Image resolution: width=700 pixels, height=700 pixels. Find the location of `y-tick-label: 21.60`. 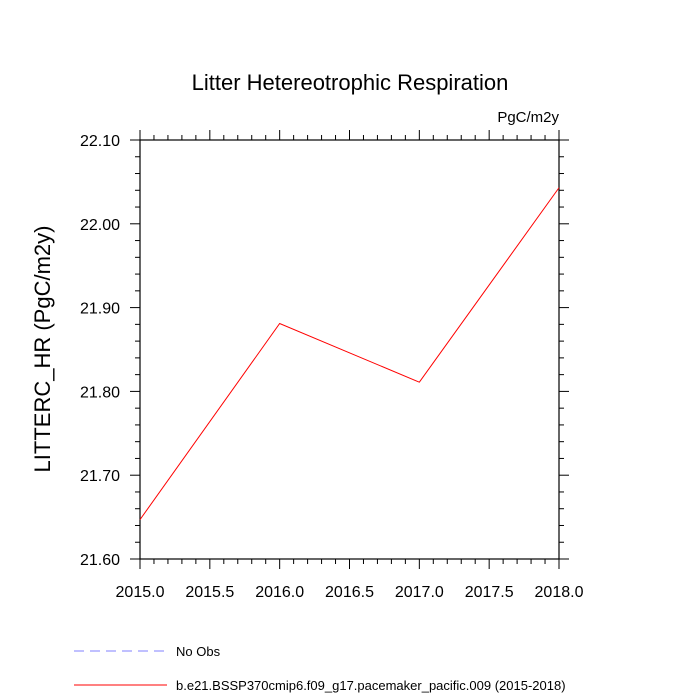

y-tick-label: 21.60 is located at coordinates (100, 560).